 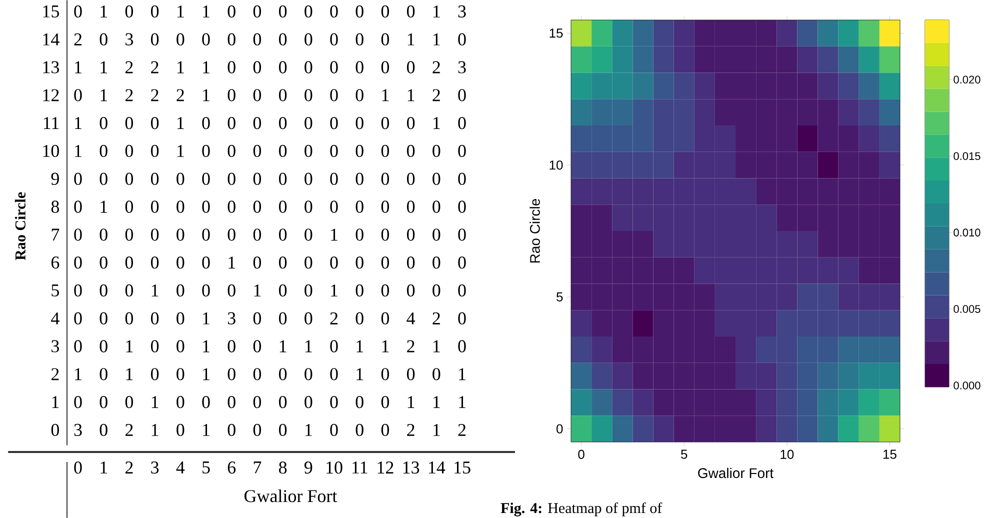 I want to click on y-tick-label: 1, so click(x=55, y=402).